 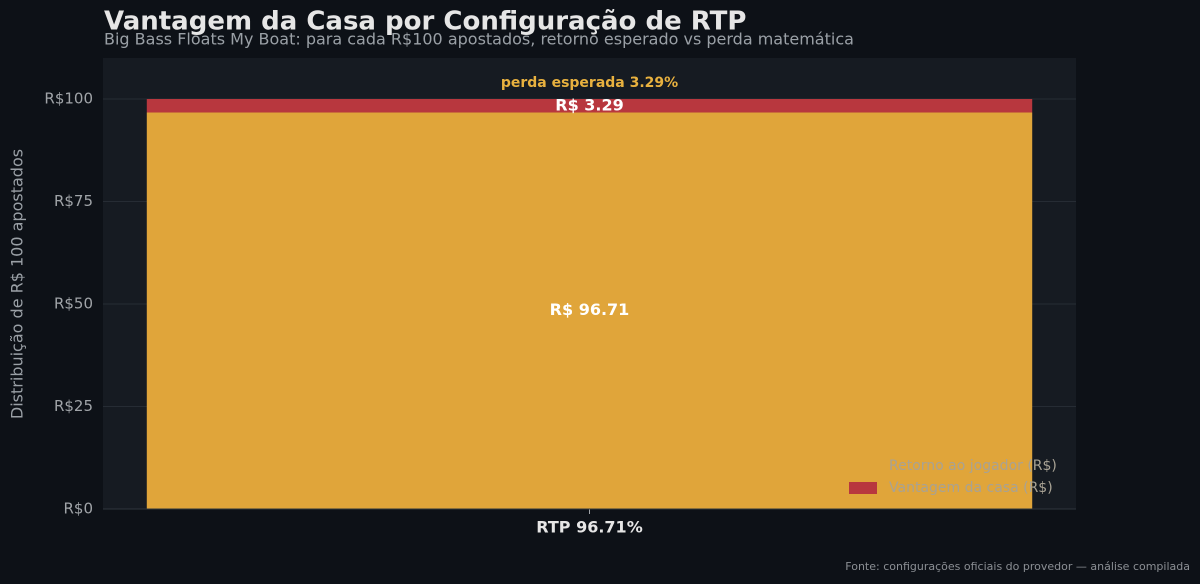 I want to click on y-tick-label: R$75, so click(x=73, y=201).